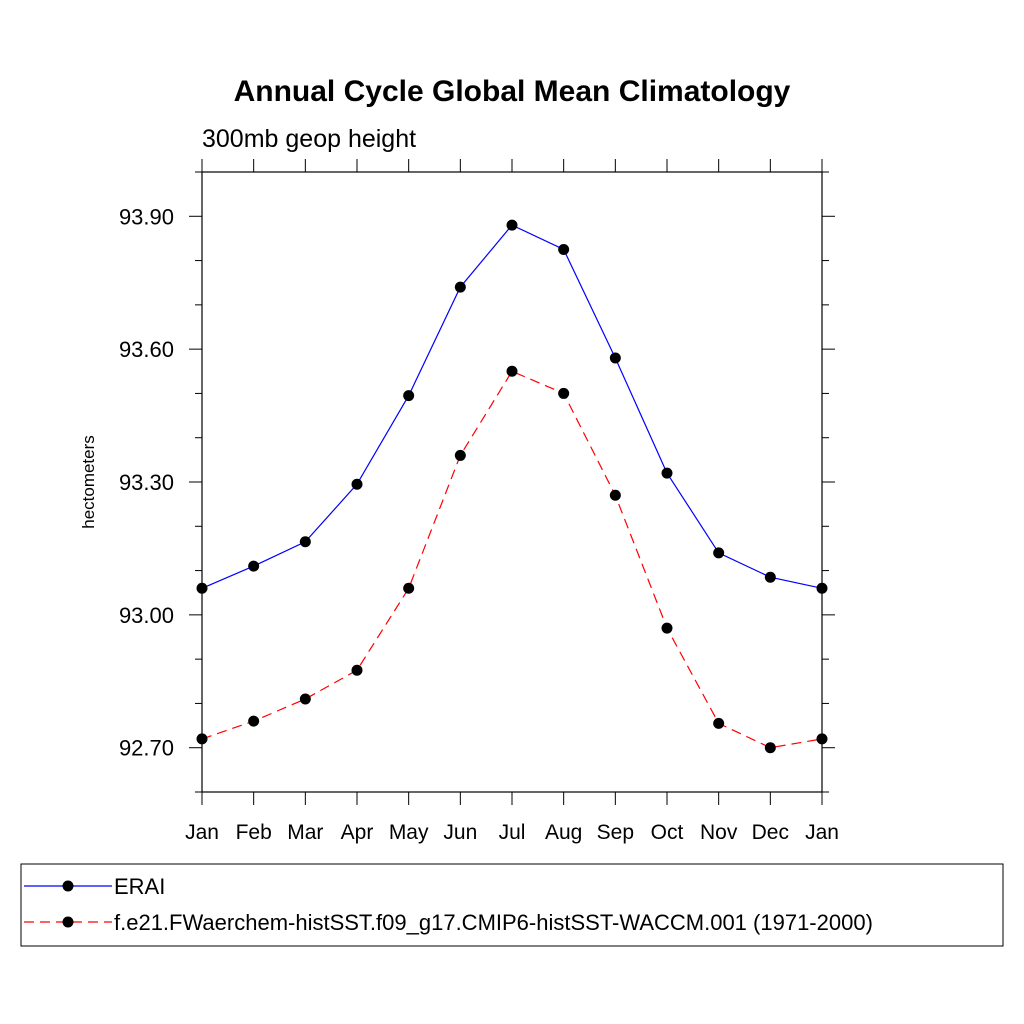 The width and height of the screenshot is (1024, 1024). I want to click on legend-label-1: ERAI, so click(139, 886).